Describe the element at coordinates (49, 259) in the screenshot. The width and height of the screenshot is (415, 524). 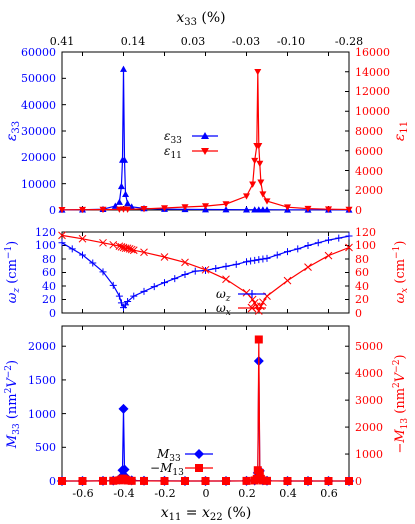
I see `ytick-left-label: 80` at that location.